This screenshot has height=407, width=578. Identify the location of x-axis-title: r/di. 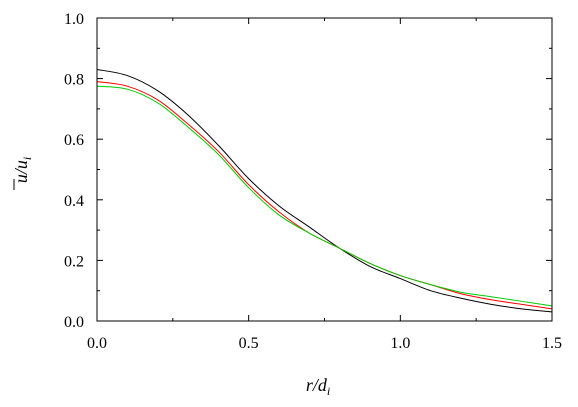
(318, 386).